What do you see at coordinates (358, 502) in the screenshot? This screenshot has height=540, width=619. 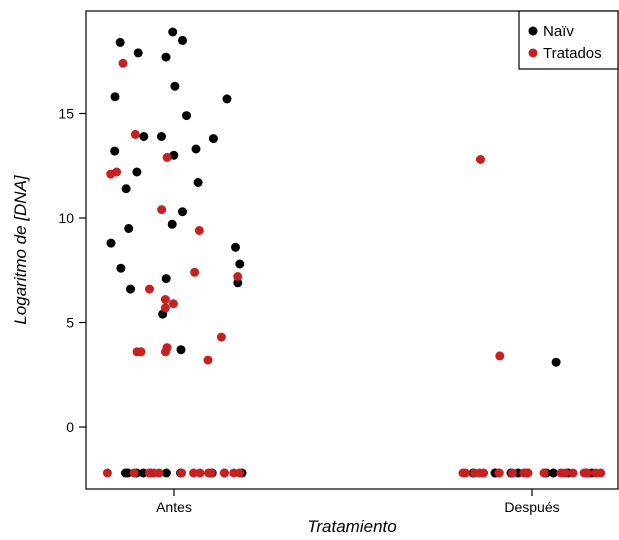 I see `x-axis: Antes Después` at bounding box center [358, 502].